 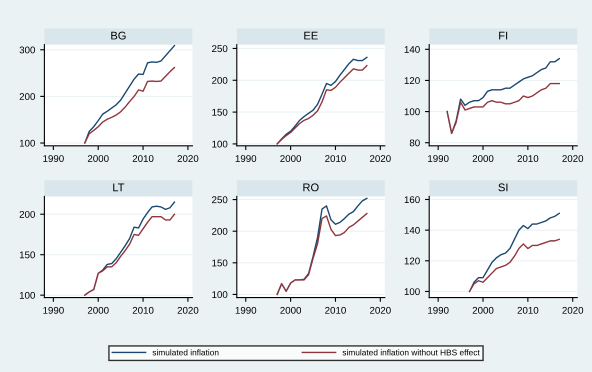 What do you see at coordinates (118, 36) in the screenshot?
I see `chart-title: BG` at bounding box center [118, 36].